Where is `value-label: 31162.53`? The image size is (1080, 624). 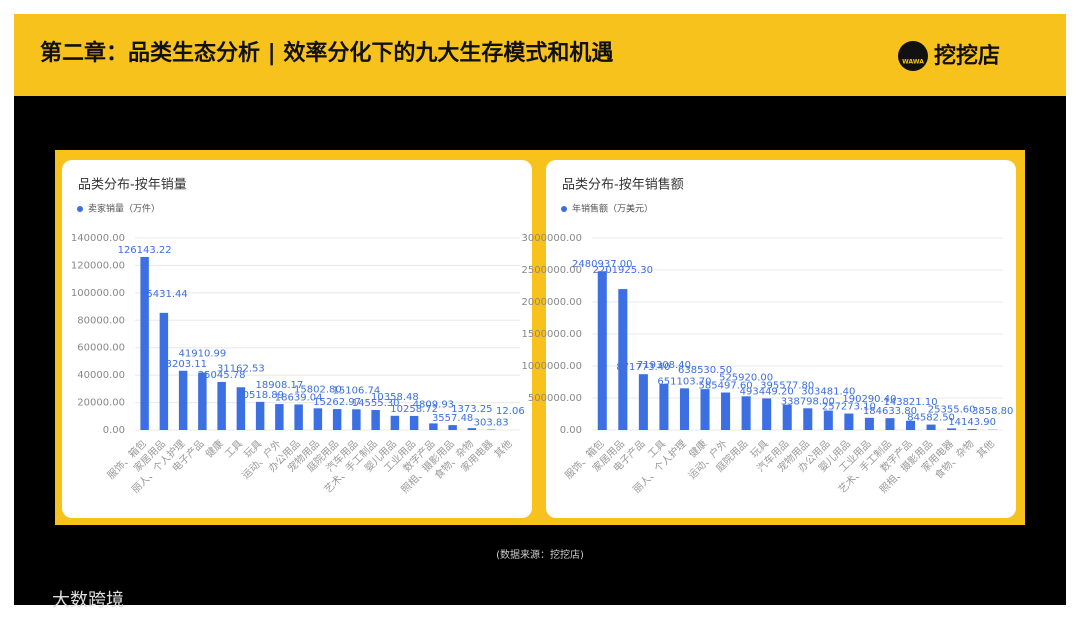 value-label: 31162.53 is located at coordinates (241, 368).